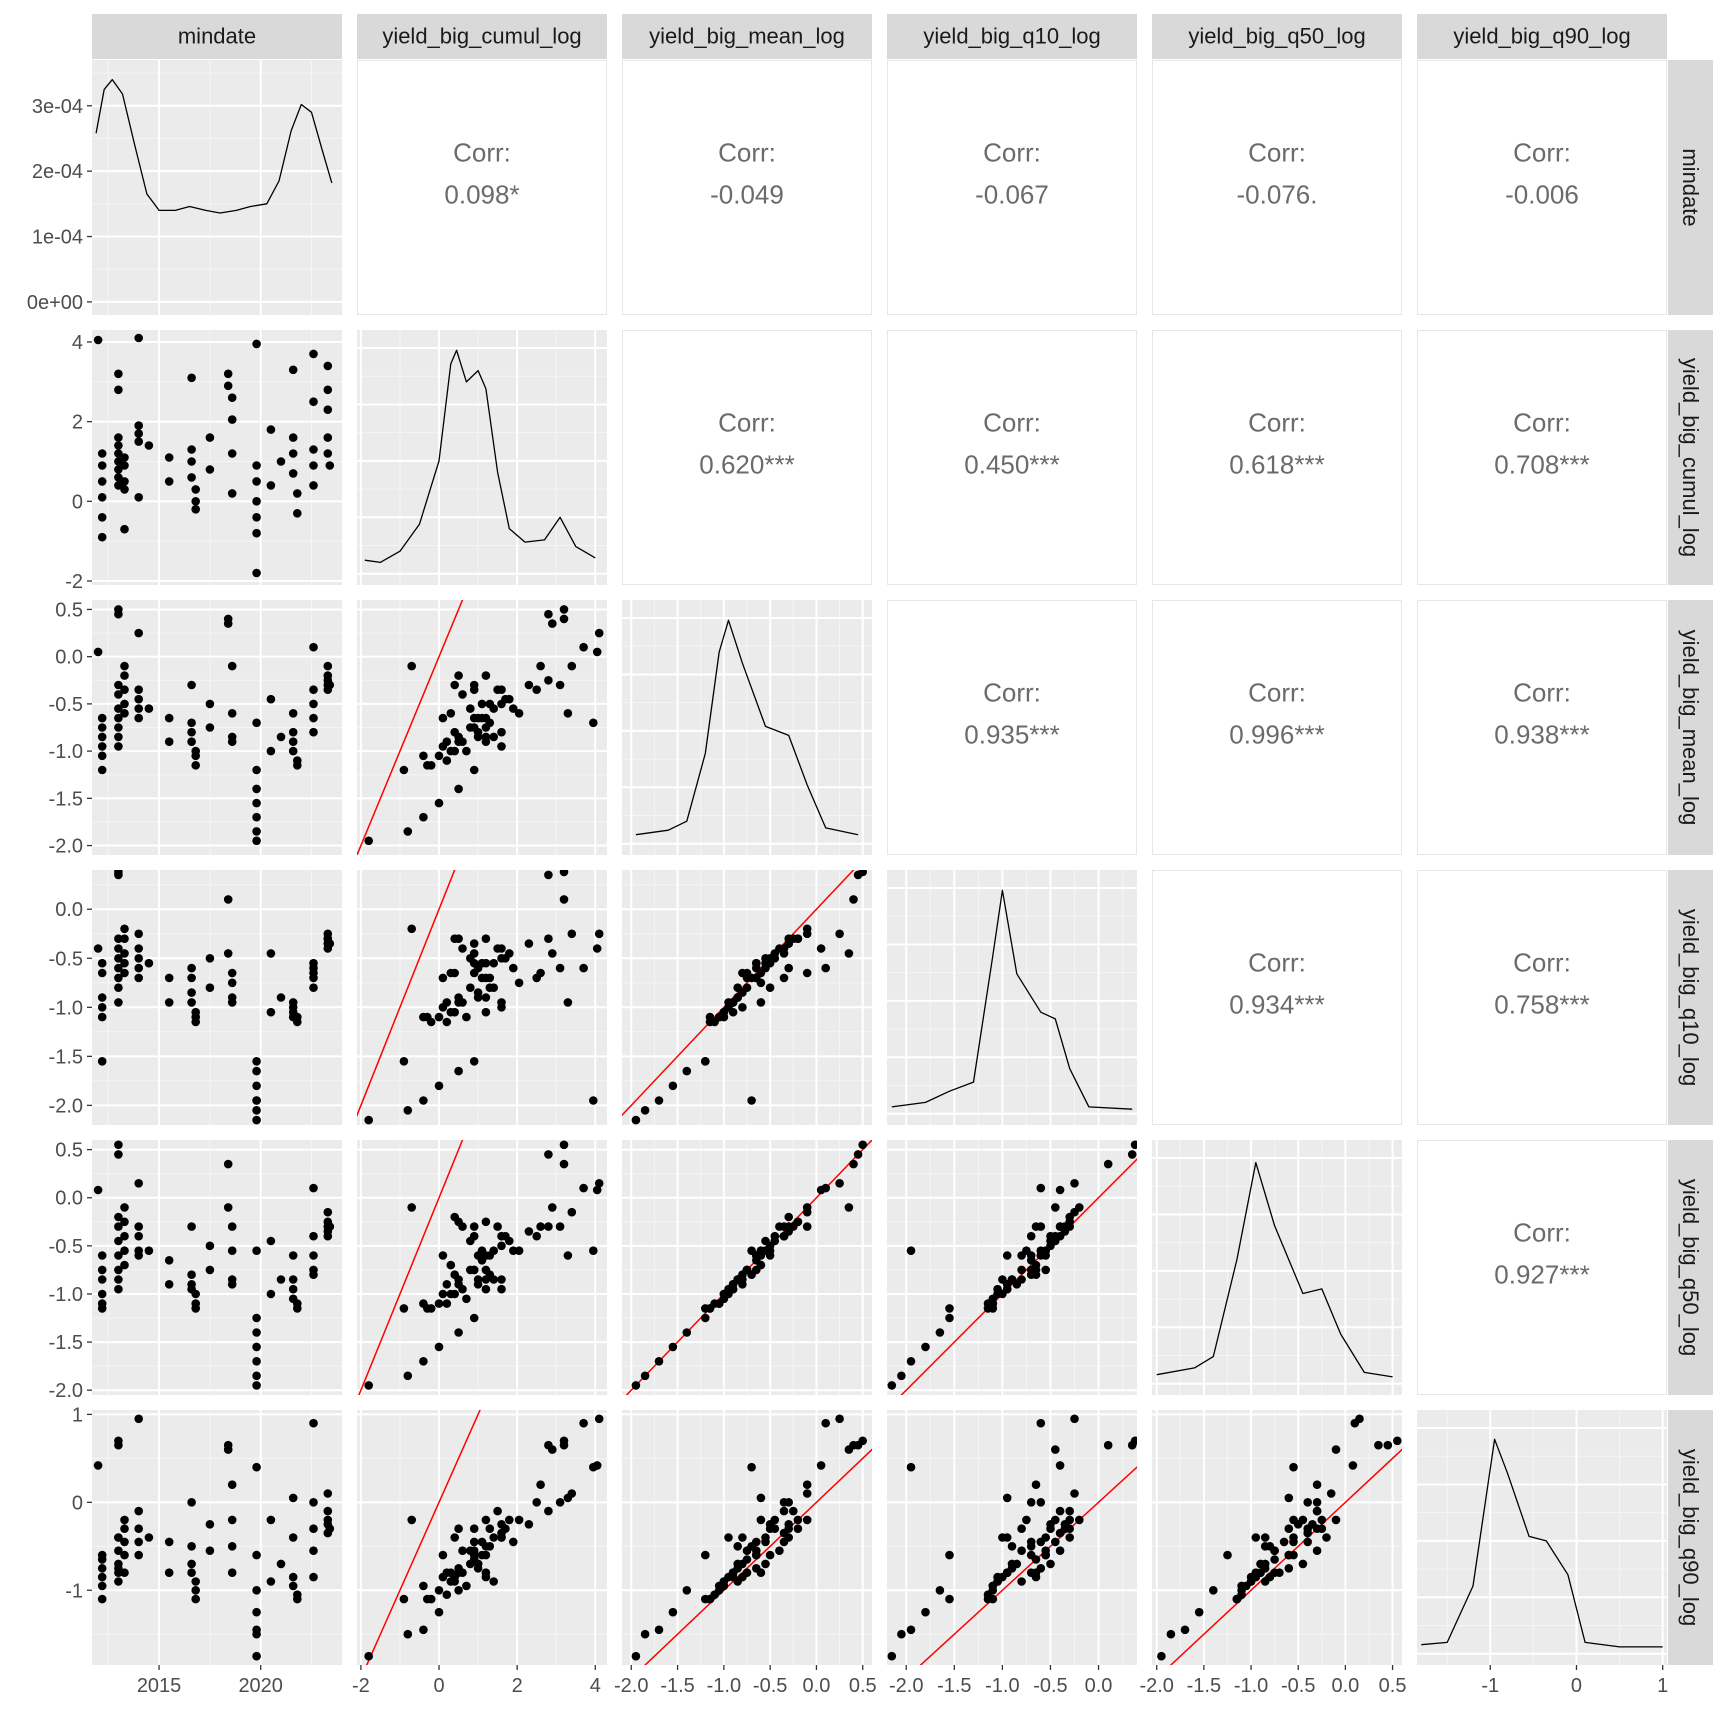 The height and width of the screenshot is (1728, 1728). Describe the element at coordinates (747, 195) in the screenshot. I see `corr-value: -0.049` at that location.